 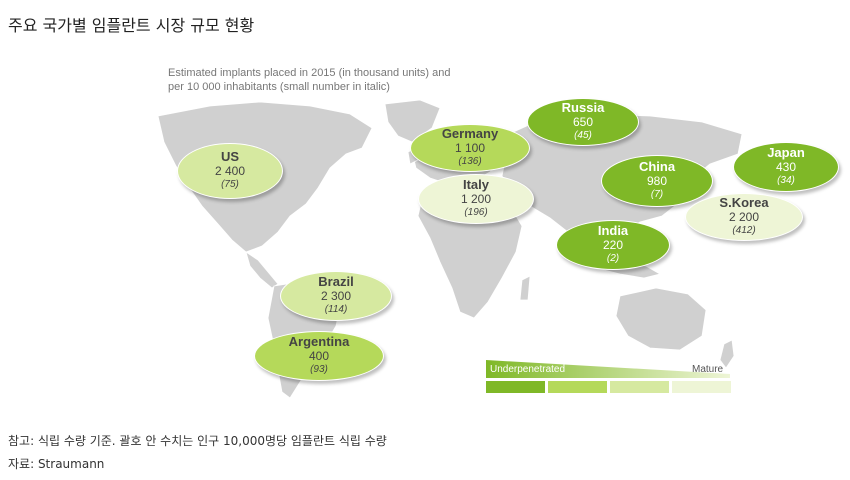 I want to click on country-value: 1 200, so click(x=476, y=199).